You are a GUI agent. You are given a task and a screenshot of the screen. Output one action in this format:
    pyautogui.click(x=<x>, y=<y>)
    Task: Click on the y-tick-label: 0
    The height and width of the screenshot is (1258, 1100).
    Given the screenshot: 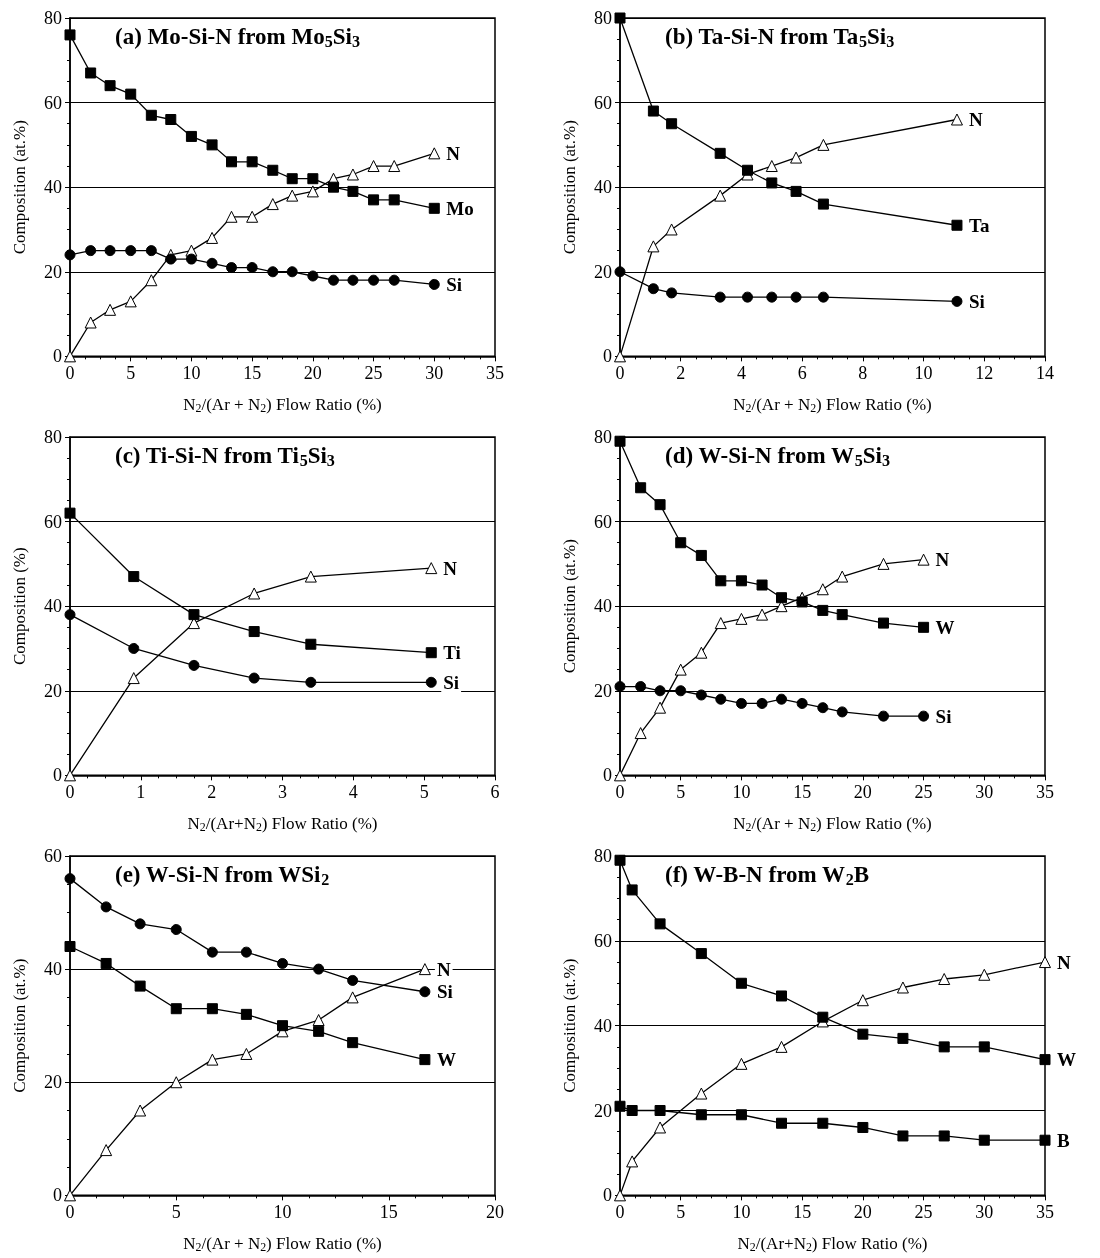 What is the action you would take?
    pyautogui.click(x=57, y=775)
    